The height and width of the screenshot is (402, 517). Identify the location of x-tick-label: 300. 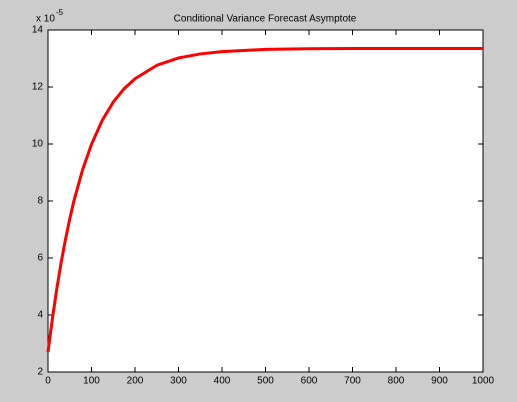
(178, 381).